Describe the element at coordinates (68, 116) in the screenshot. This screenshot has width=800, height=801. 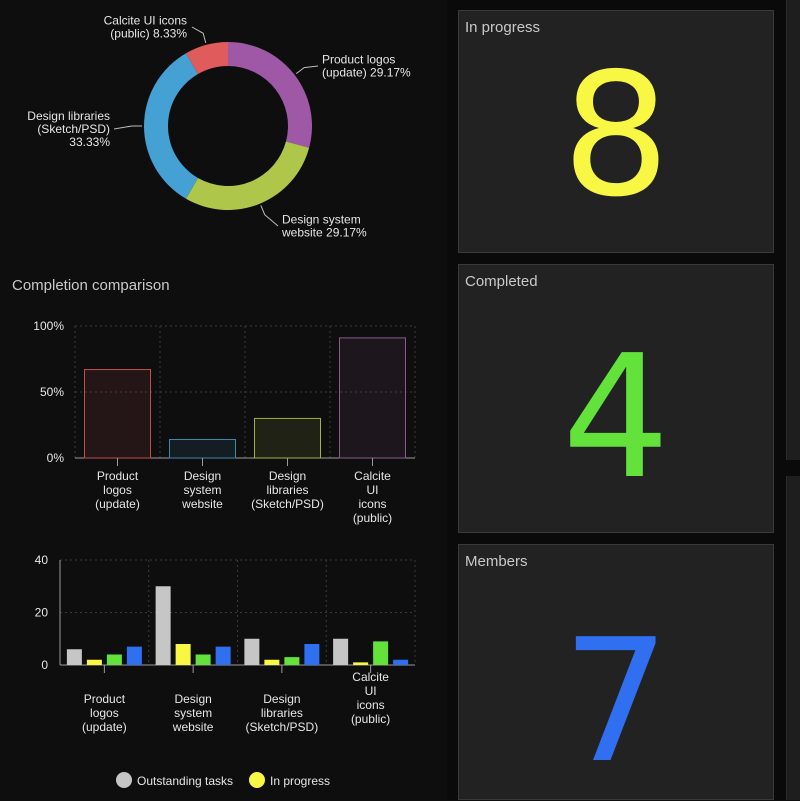
I see `slice-label: Design libraries` at that location.